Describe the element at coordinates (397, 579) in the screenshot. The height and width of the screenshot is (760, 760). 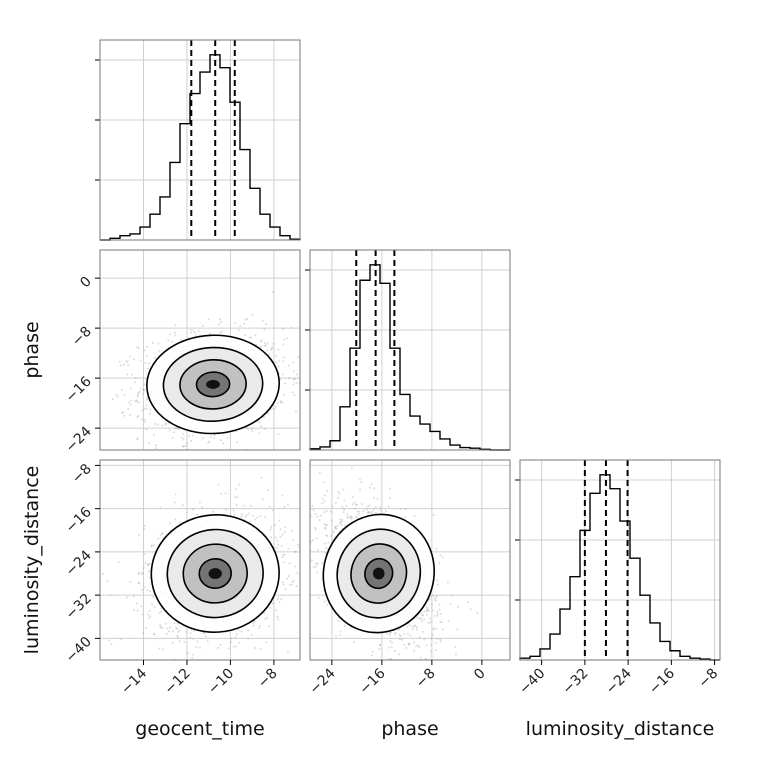
I see `density-panel-phase-vs-luminosity_distance` at that location.